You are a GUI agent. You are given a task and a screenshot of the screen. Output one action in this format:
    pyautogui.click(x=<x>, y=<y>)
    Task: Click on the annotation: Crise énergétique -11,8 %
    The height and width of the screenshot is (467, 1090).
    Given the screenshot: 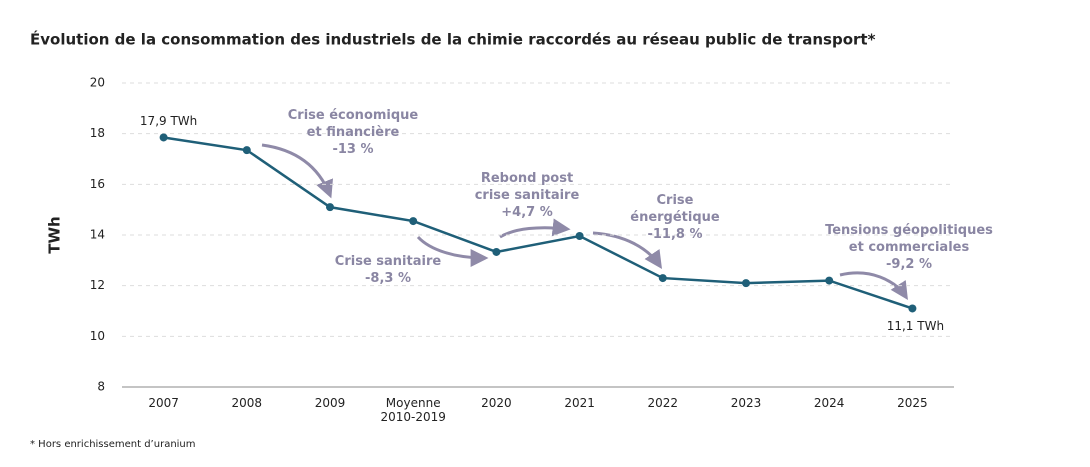 What is the action you would take?
    pyautogui.click(x=675, y=217)
    